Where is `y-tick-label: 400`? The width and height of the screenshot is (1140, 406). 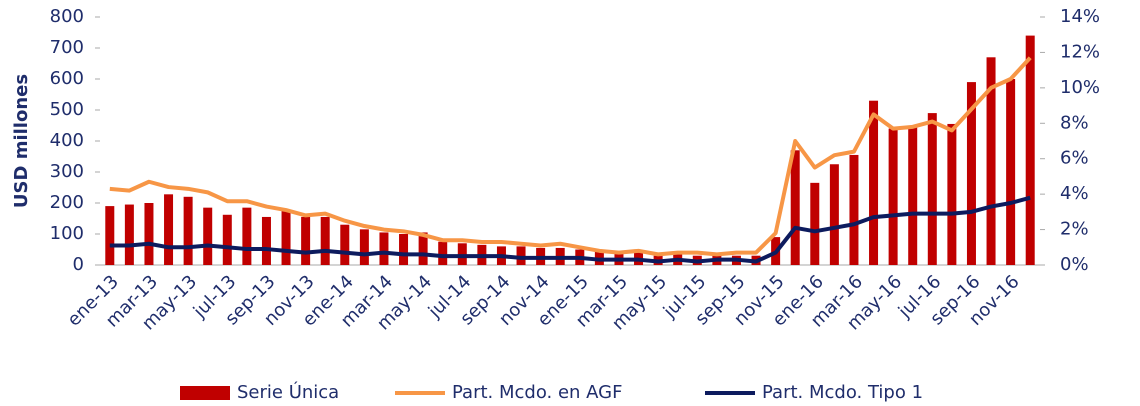 y-tick-label: 400 is located at coordinates (67, 140).